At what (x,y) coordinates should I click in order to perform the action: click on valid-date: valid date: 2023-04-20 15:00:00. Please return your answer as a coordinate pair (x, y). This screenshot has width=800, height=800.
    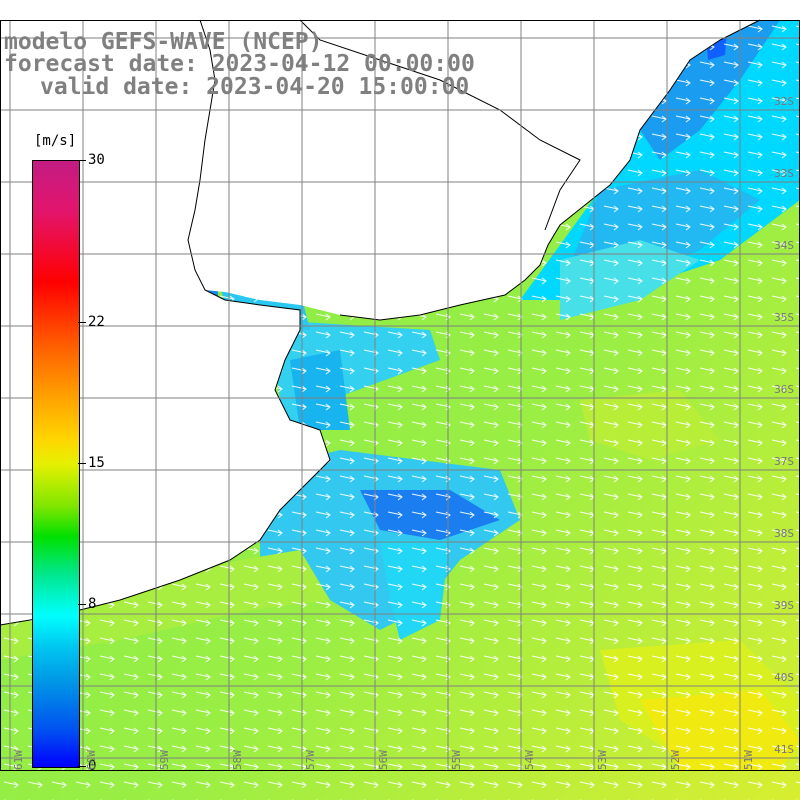
    Looking at the image, I should click on (255, 87).